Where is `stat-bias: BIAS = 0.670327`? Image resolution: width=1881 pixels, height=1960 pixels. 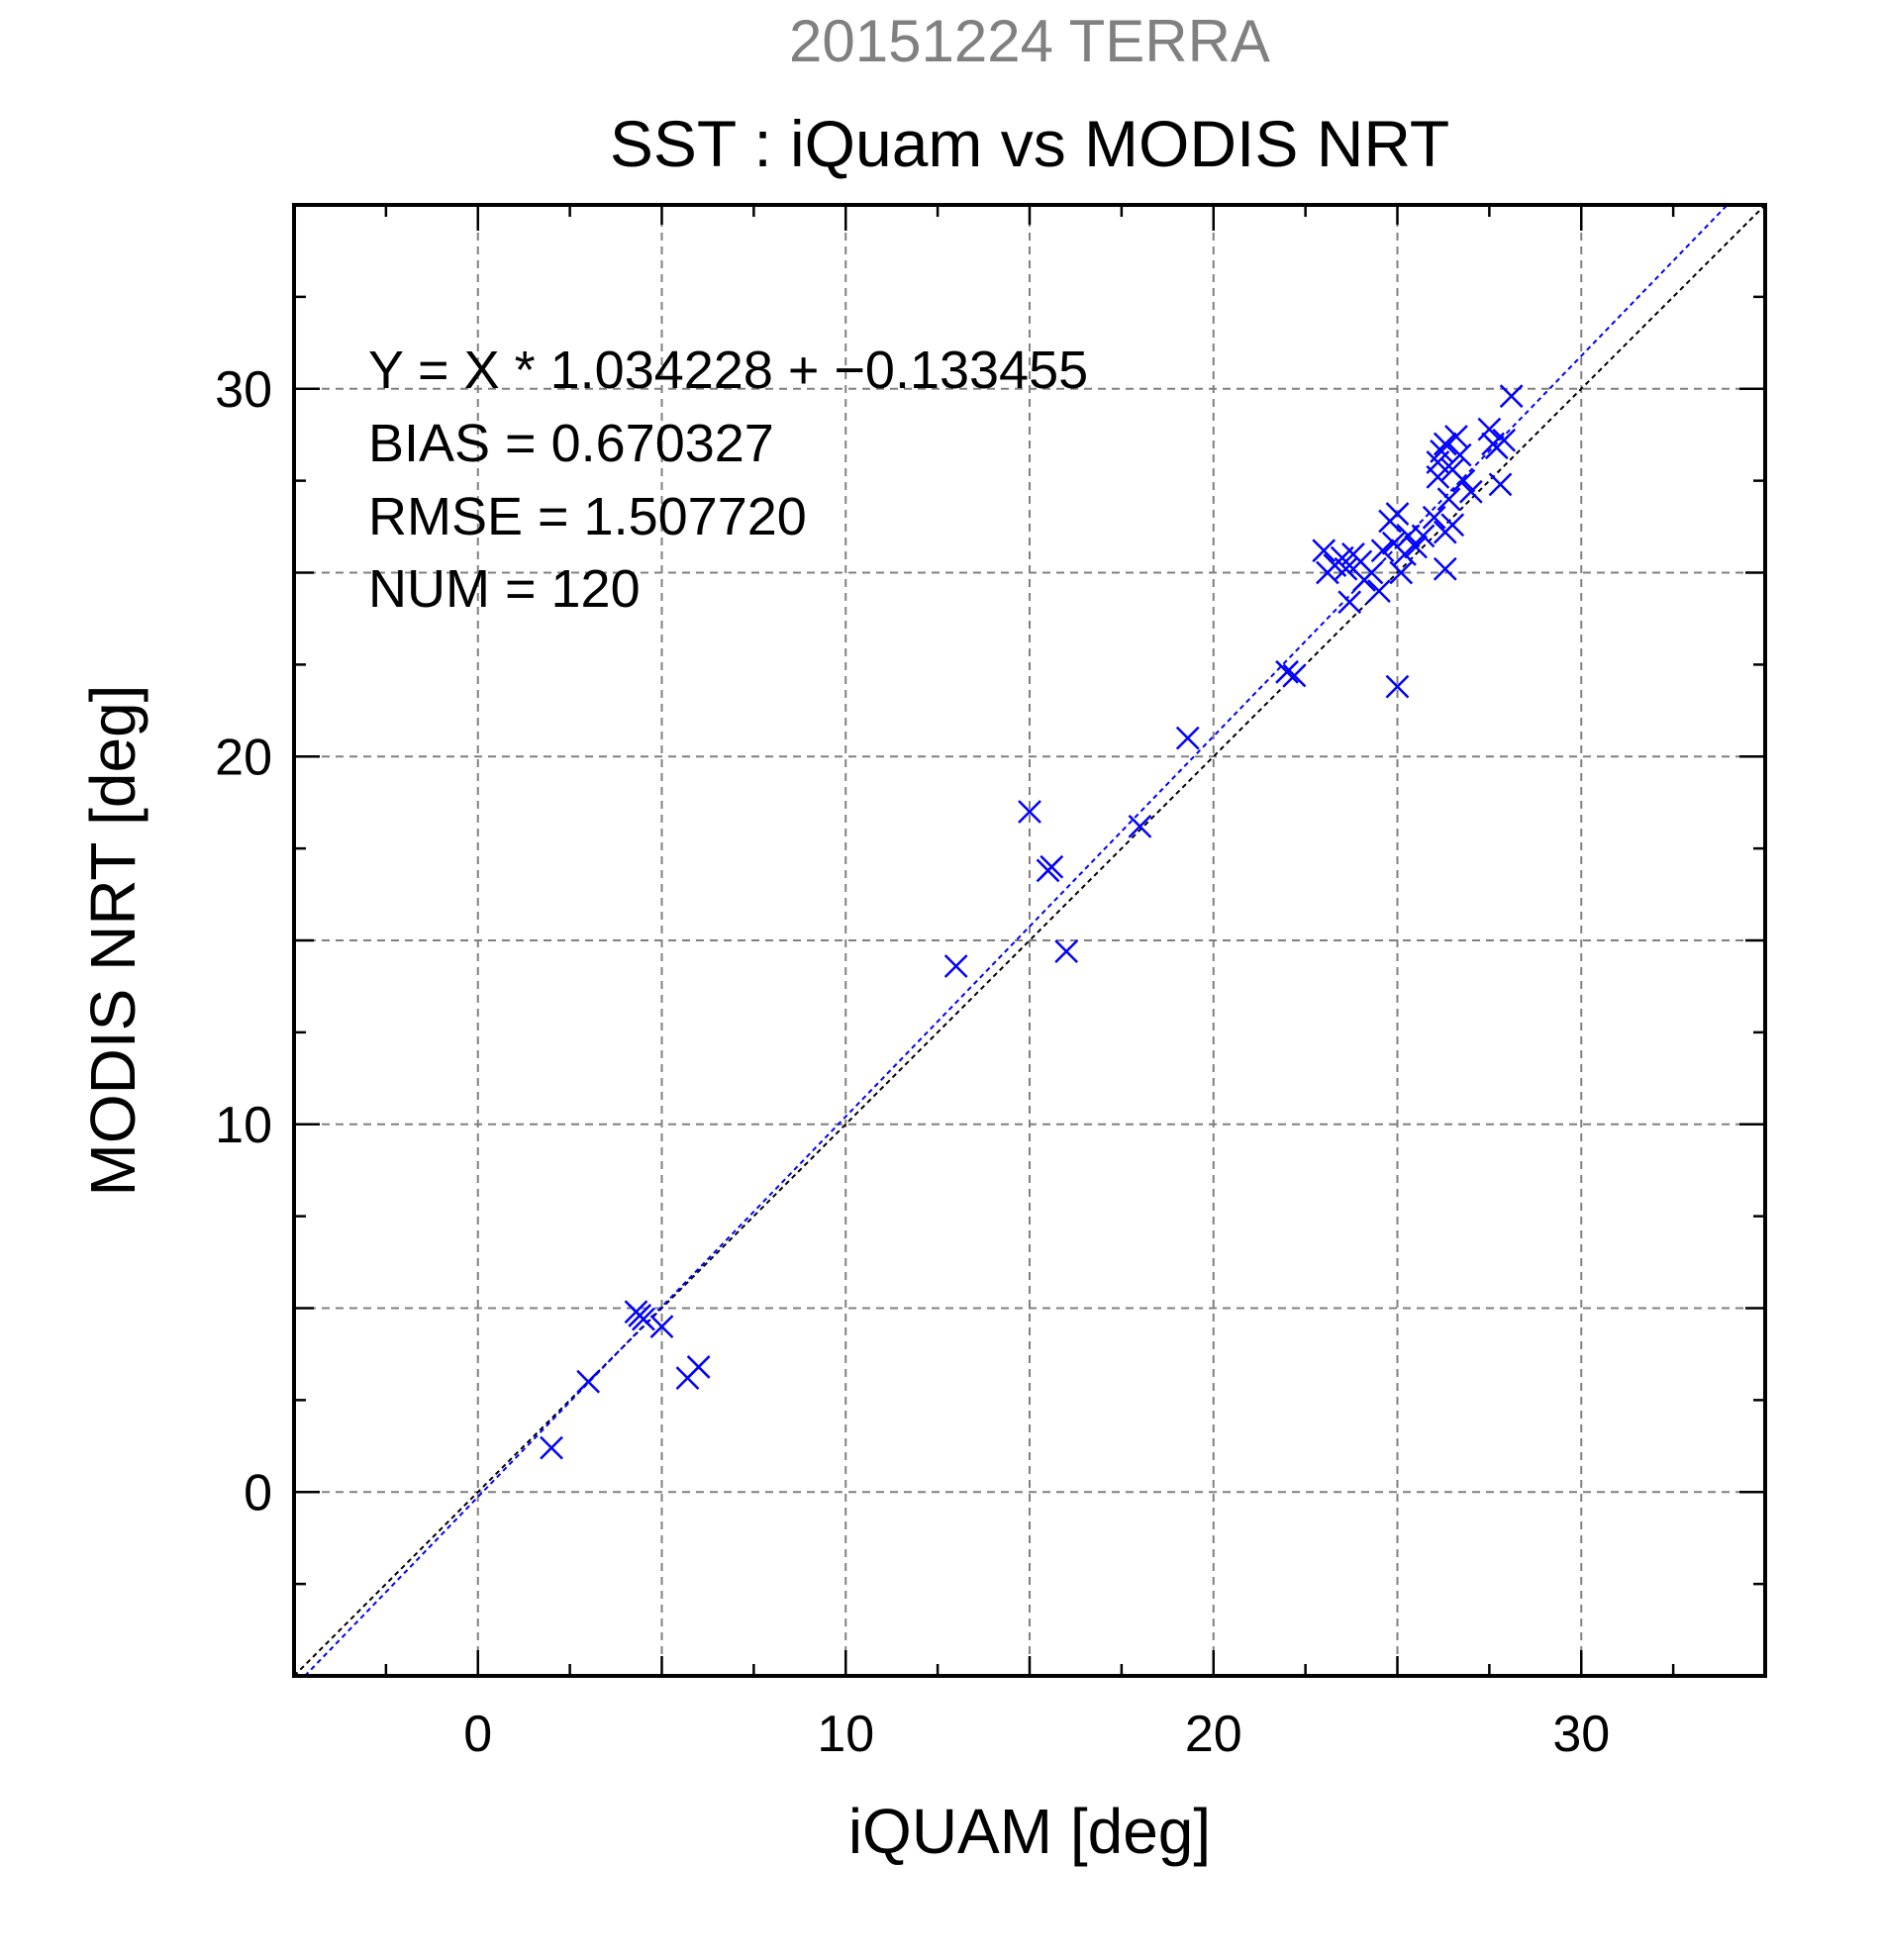 stat-bias: BIAS = 0.670327 is located at coordinates (571, 443).